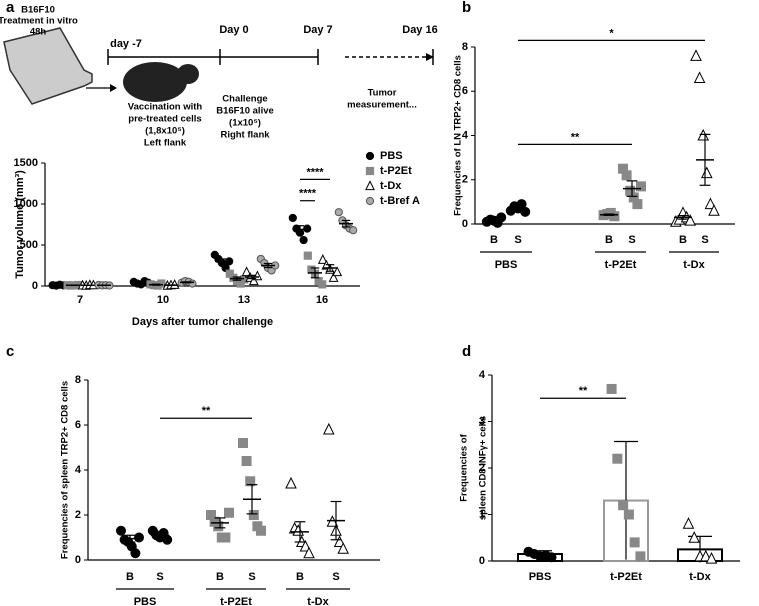 The height and width of the screenshot is (606, 759). I want to click on panel-label: c, so click(10, 351).